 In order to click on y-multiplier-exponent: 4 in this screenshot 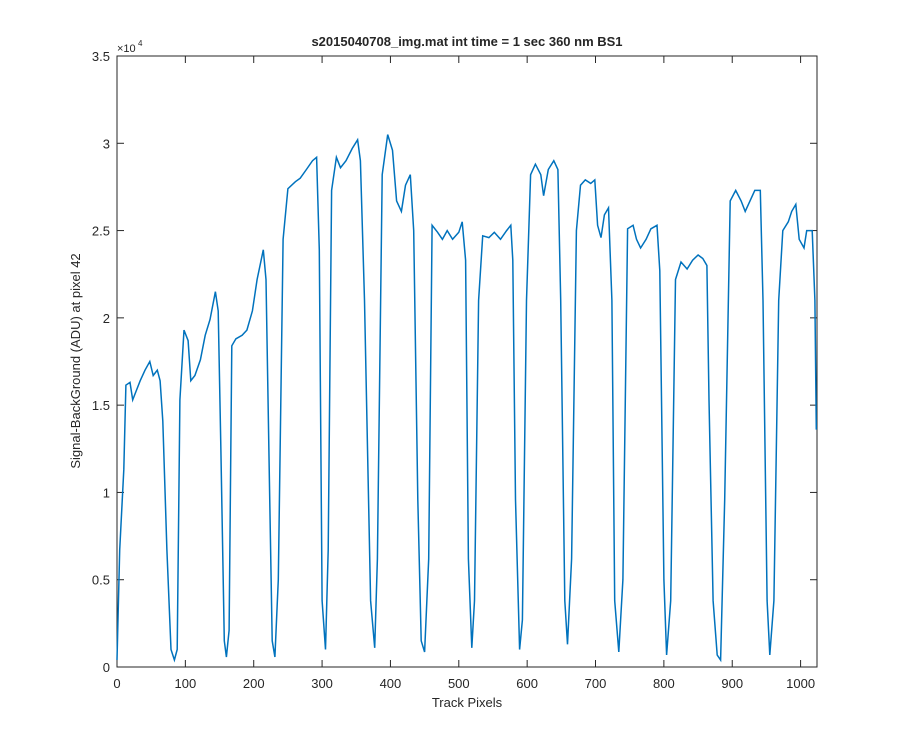, I will do `click(140, 43)`.